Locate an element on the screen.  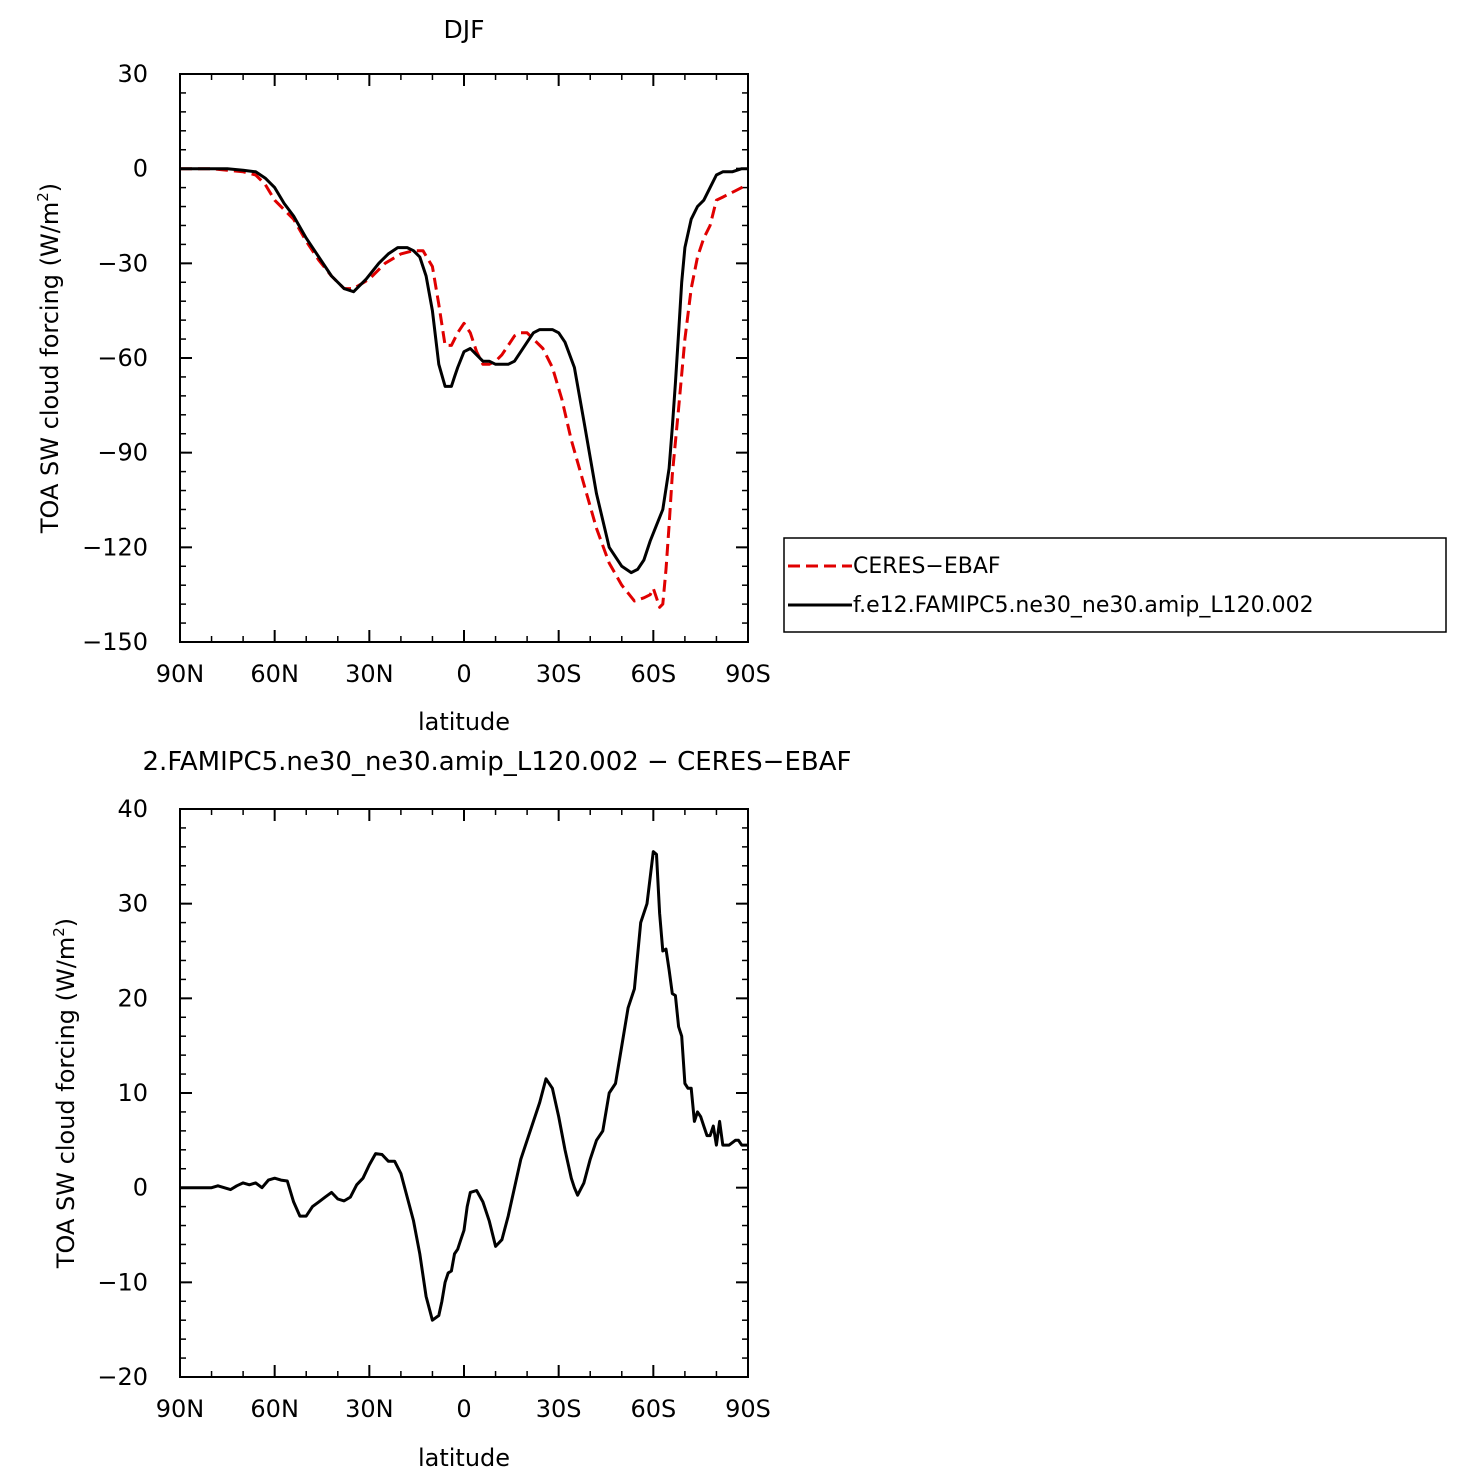
difference-panel-x-tick-label: 90N is located at coordinates (180, 1409).